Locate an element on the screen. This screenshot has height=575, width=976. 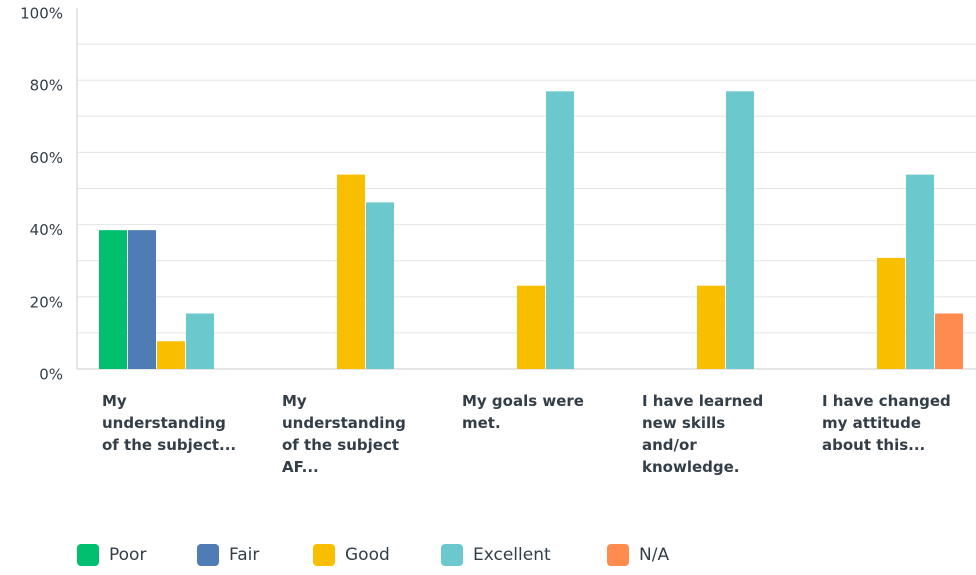
y-tick-label: 100% is located at coordinates (41, 14).